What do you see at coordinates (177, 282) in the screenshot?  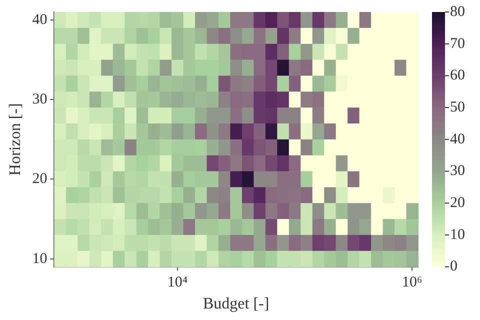 I see `x-tick-label: 10⁴` at bounding box center [177, 282].